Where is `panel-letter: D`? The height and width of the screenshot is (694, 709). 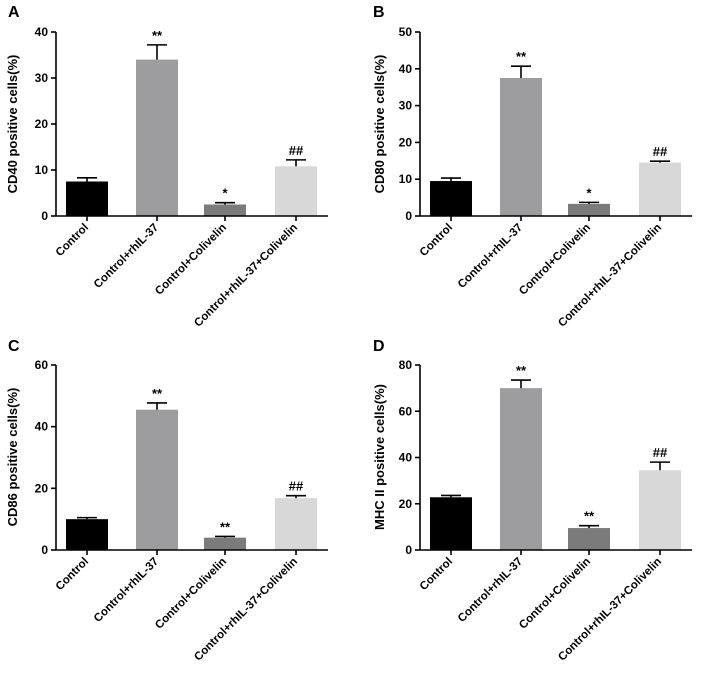 panel-letter: D is located at coordinates (379, 346).